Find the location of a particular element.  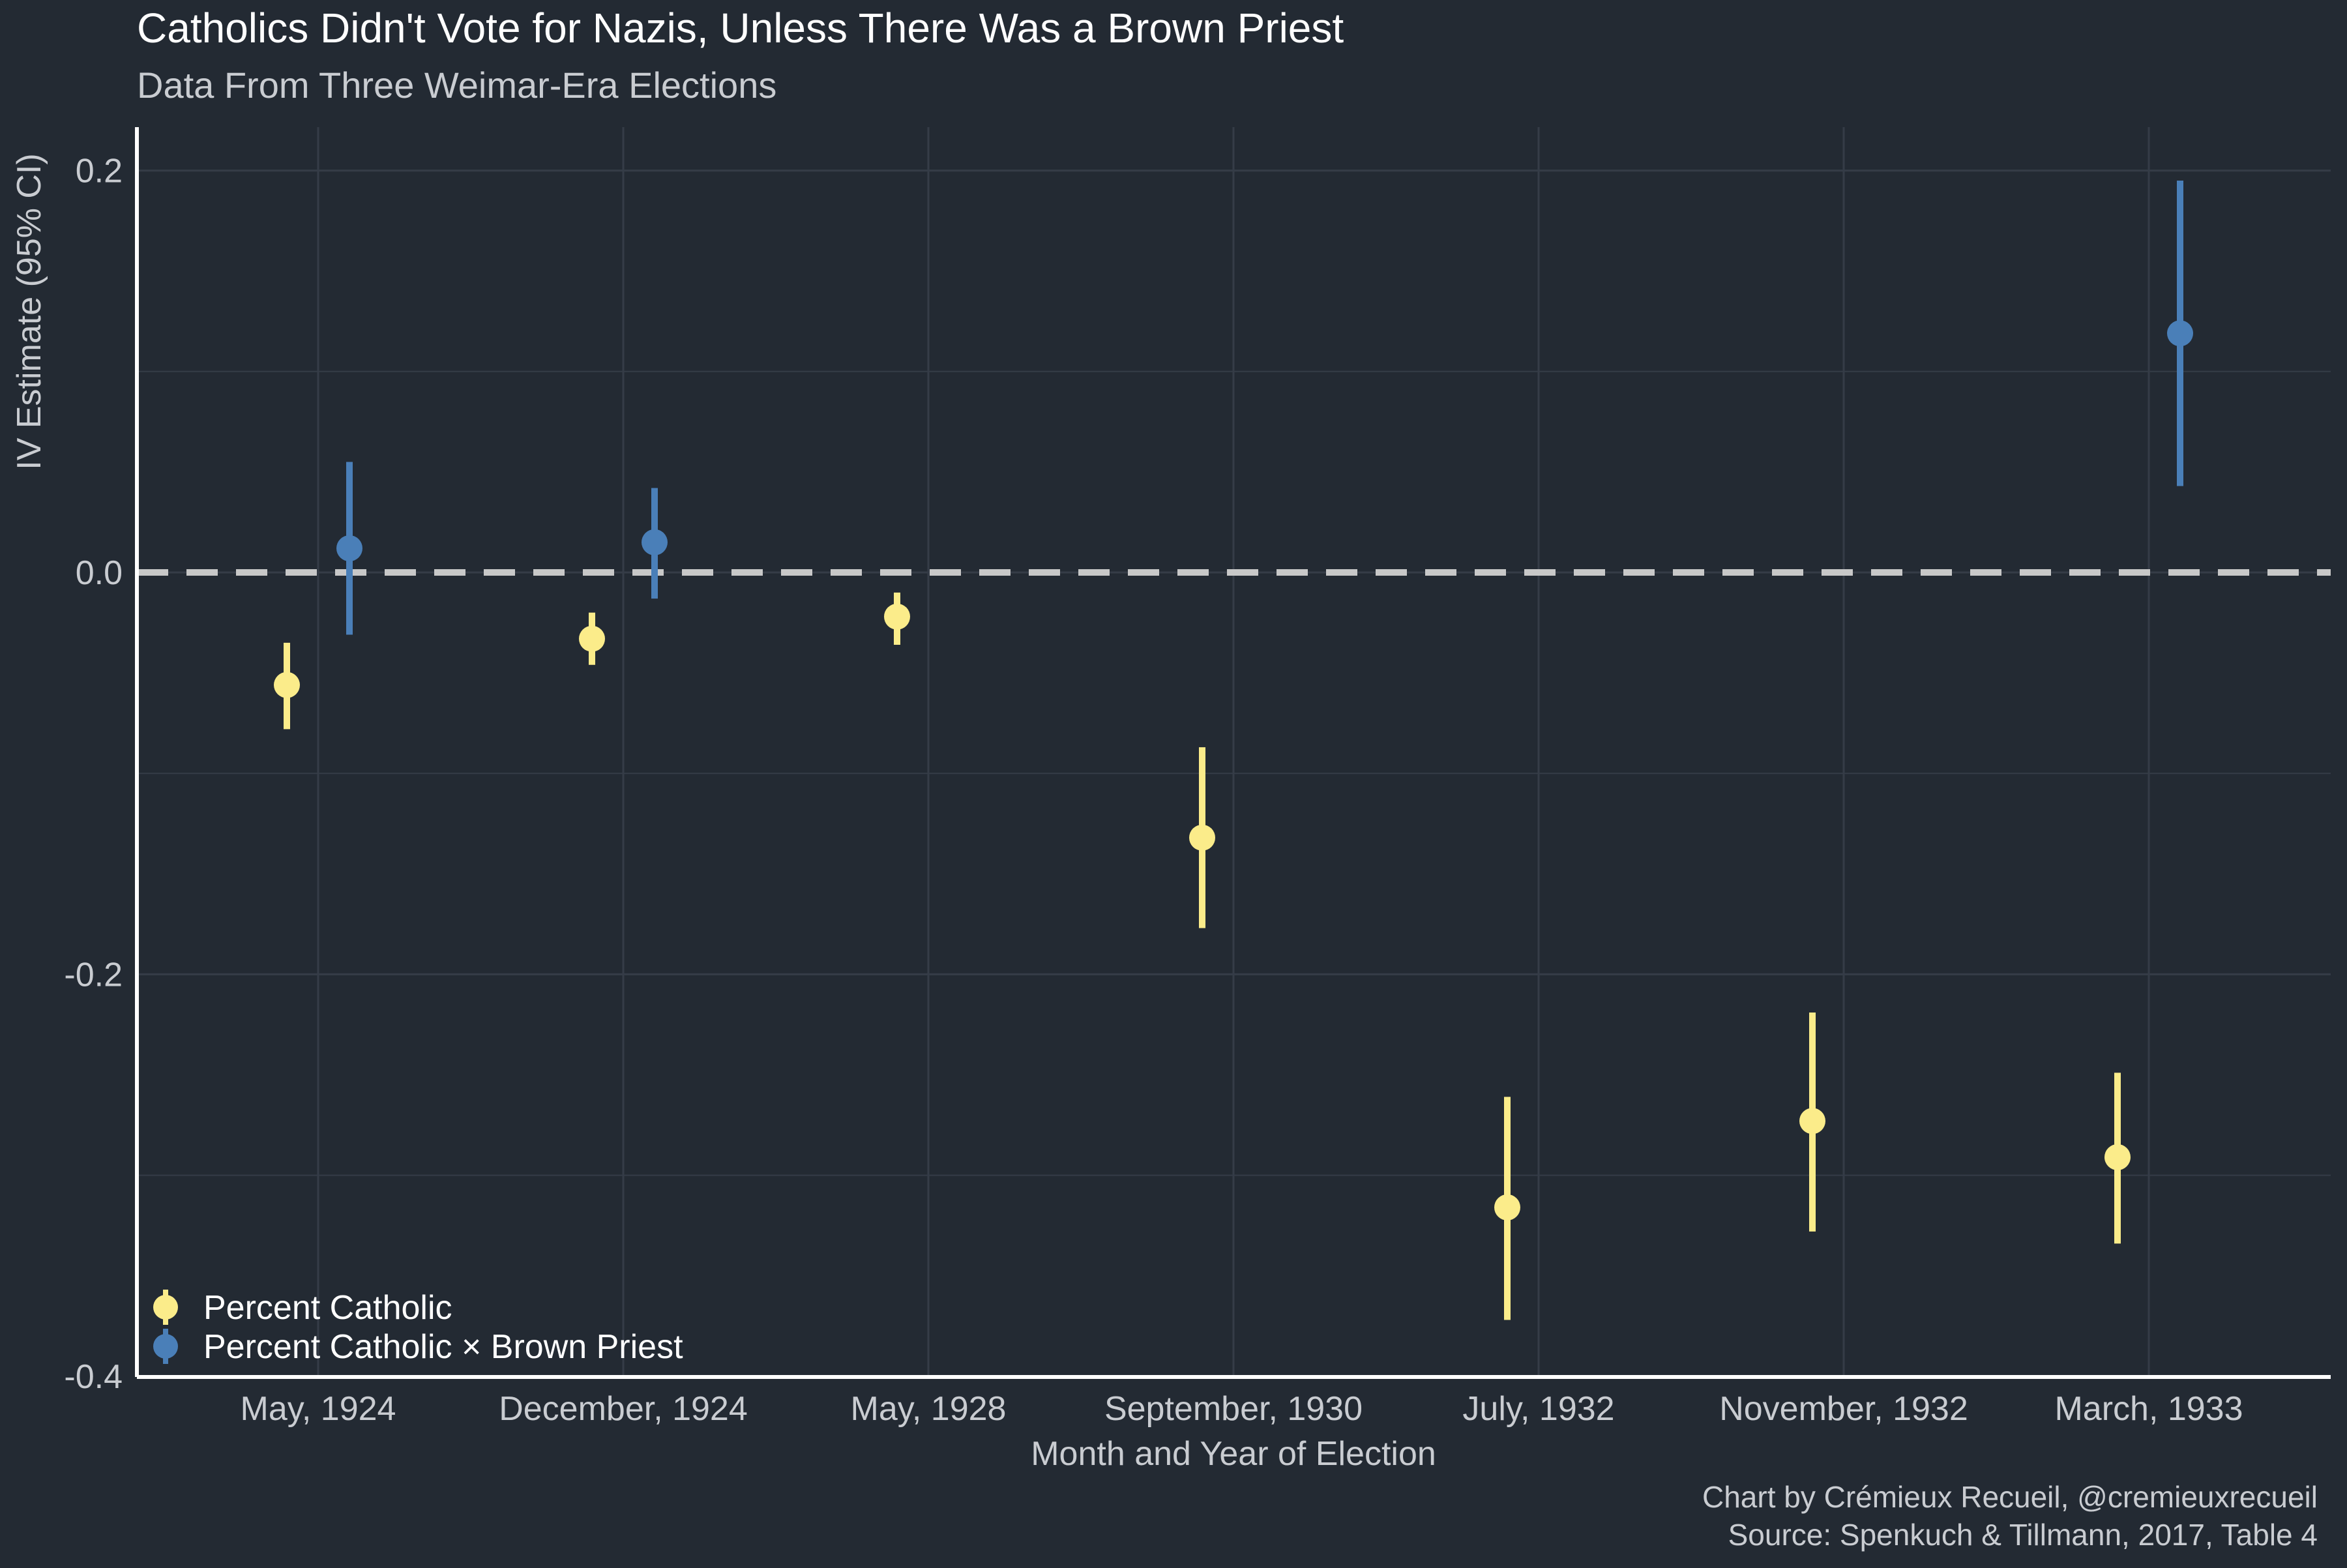

point-group-percent-catholic-march-1933 is located at coordinates (2117, 1158).